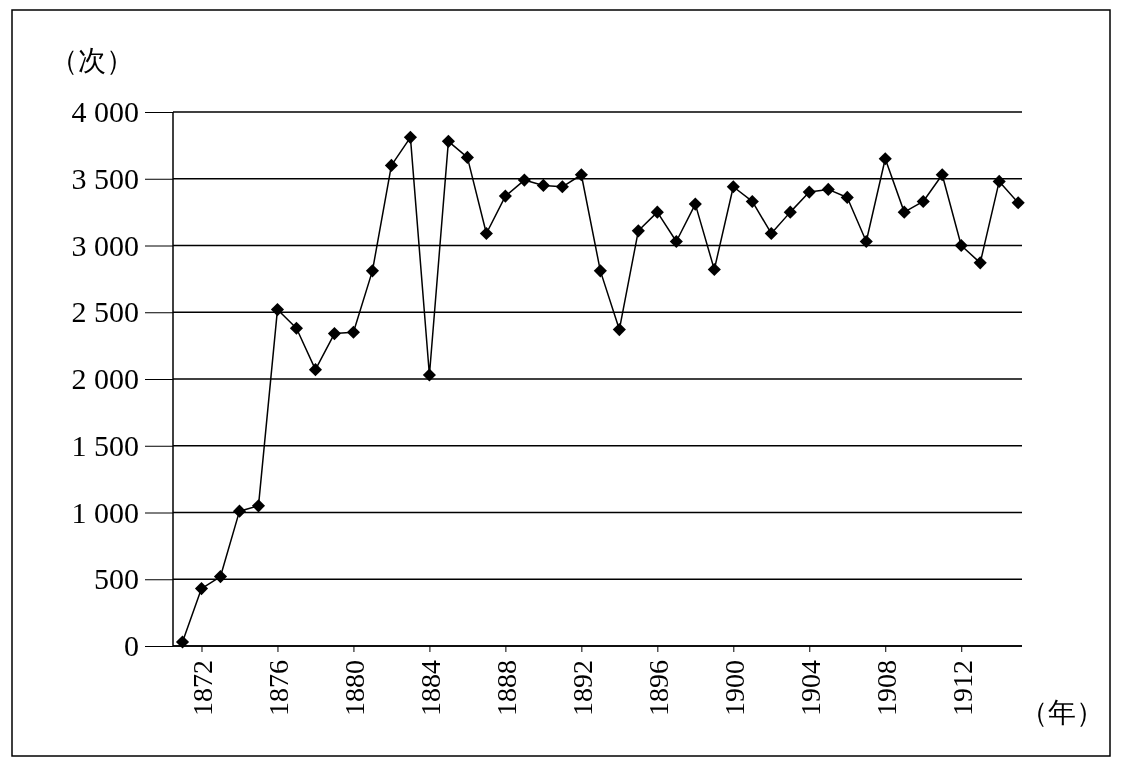 This screenshot has width=1122, height=766. What do you see at coordinates (105, 178) in the screenshot?
I see `y-tick-label: 3 500` at bounding box center [105, 178].